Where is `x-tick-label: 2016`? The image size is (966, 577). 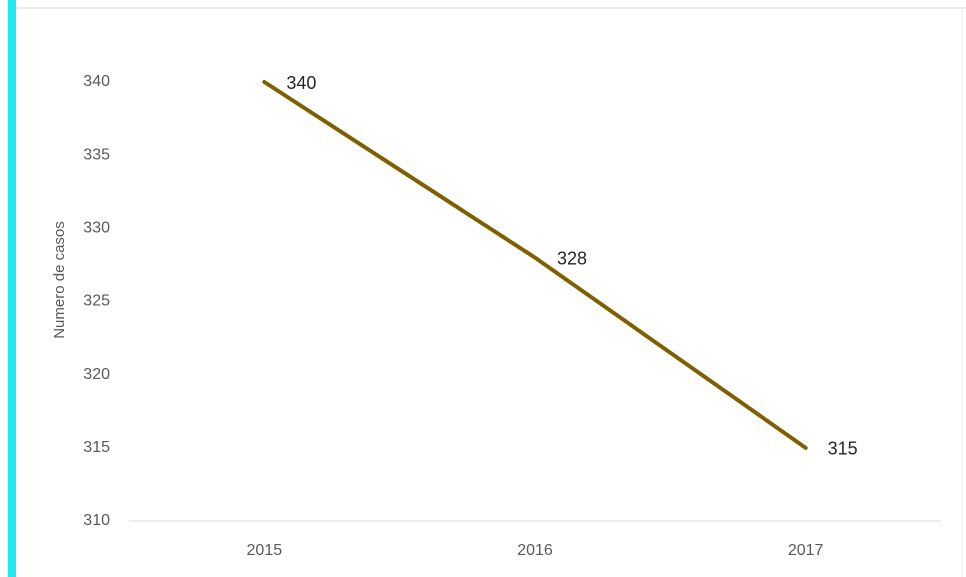
x-tick-label: 2016 is located at coordinates (535, 550).